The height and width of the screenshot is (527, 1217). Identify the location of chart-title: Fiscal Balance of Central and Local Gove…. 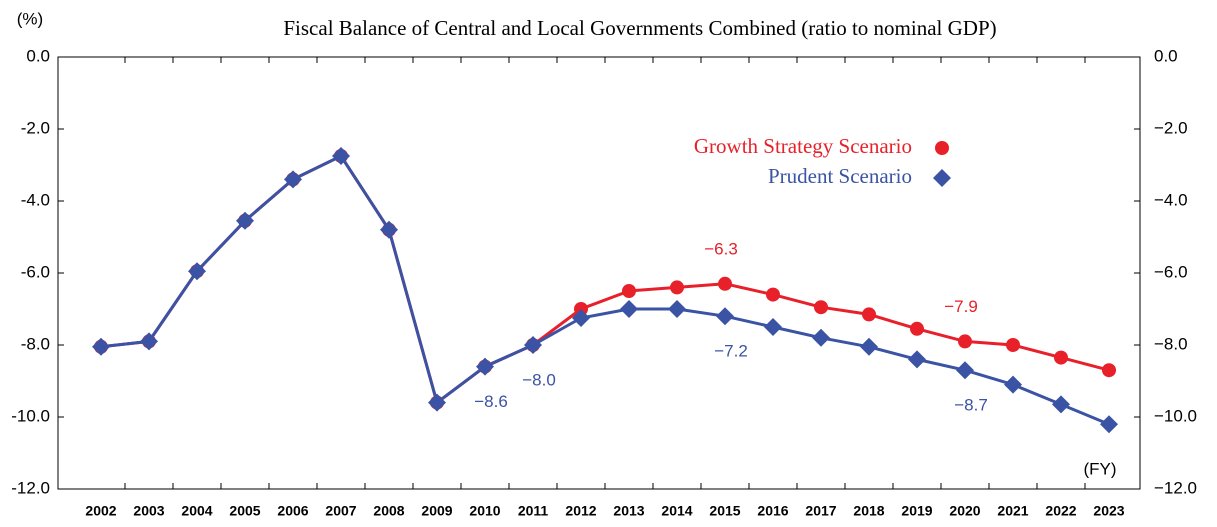
(639, 28).